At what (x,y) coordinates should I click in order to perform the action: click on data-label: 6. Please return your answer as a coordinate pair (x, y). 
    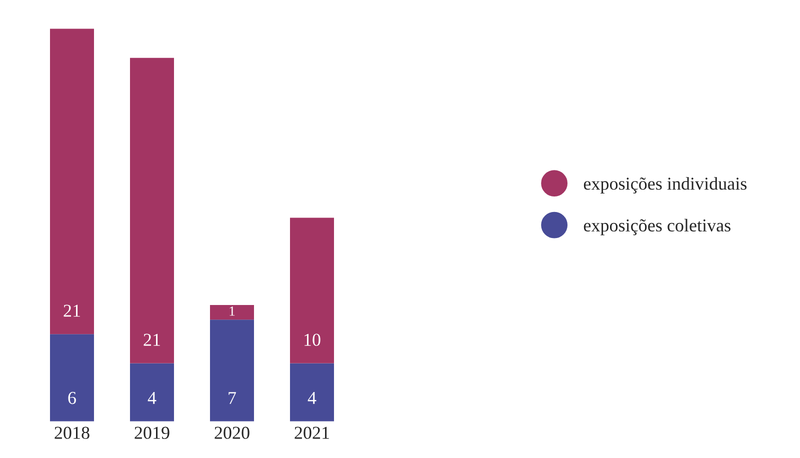
    Looking at the image, I should click on (72, 398).